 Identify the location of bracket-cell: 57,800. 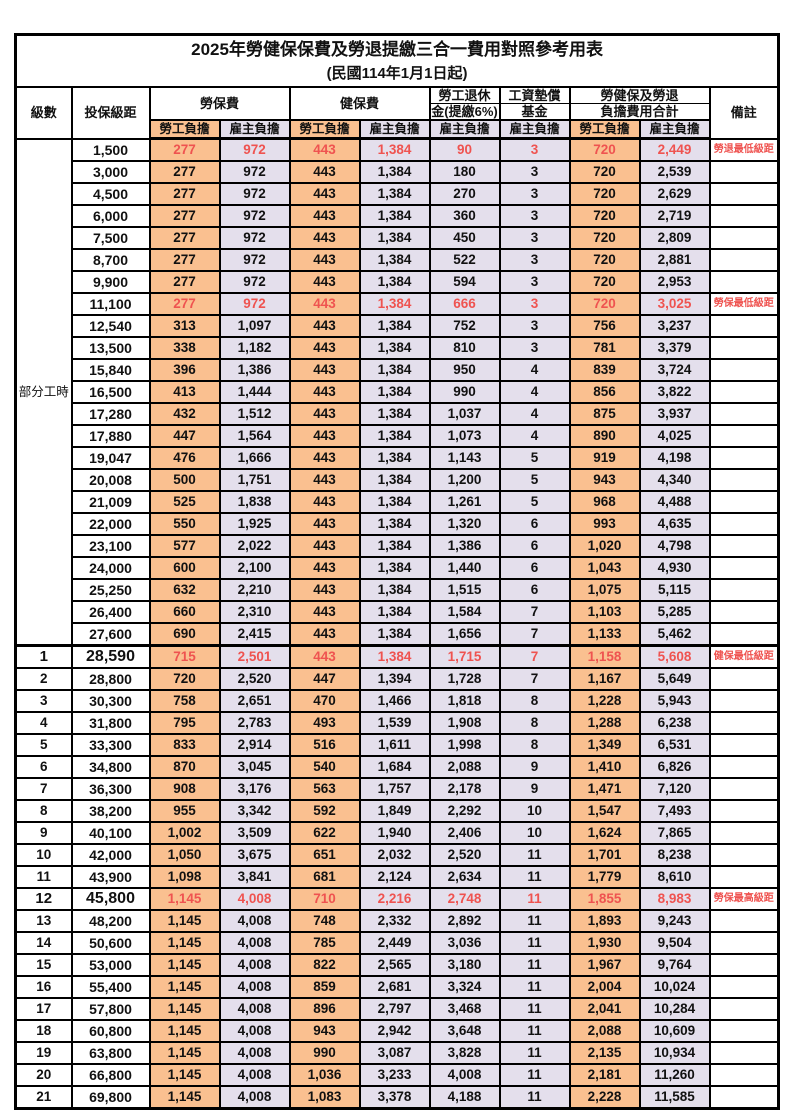
(110, 1009).